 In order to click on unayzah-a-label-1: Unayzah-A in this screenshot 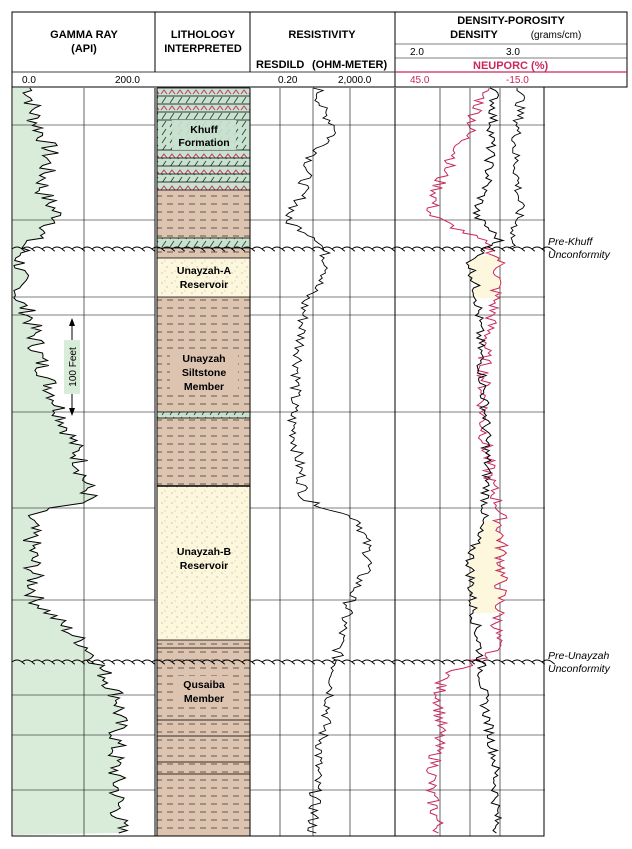, I will do `click(204, 271)`.